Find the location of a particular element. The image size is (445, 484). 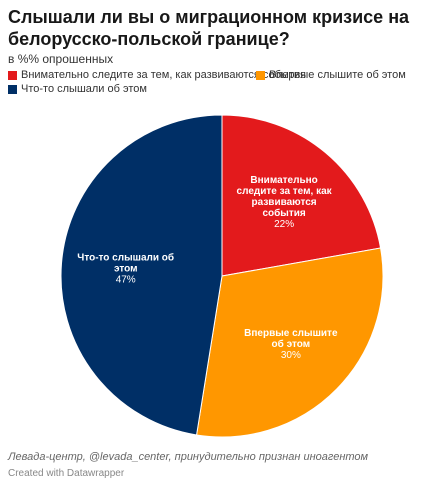

chart-subtitle: в %% опрошенных is located at coordinates (61, 59).